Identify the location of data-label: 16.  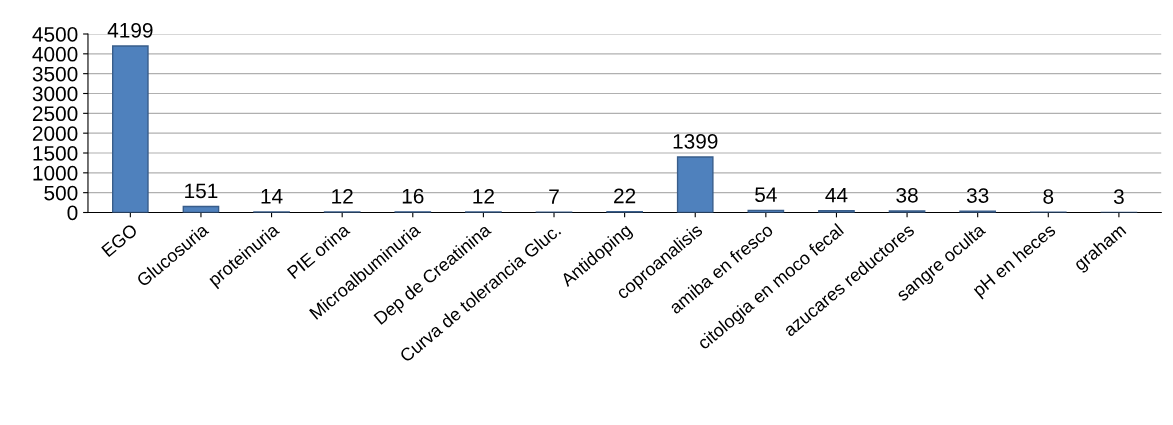
(413, 196).